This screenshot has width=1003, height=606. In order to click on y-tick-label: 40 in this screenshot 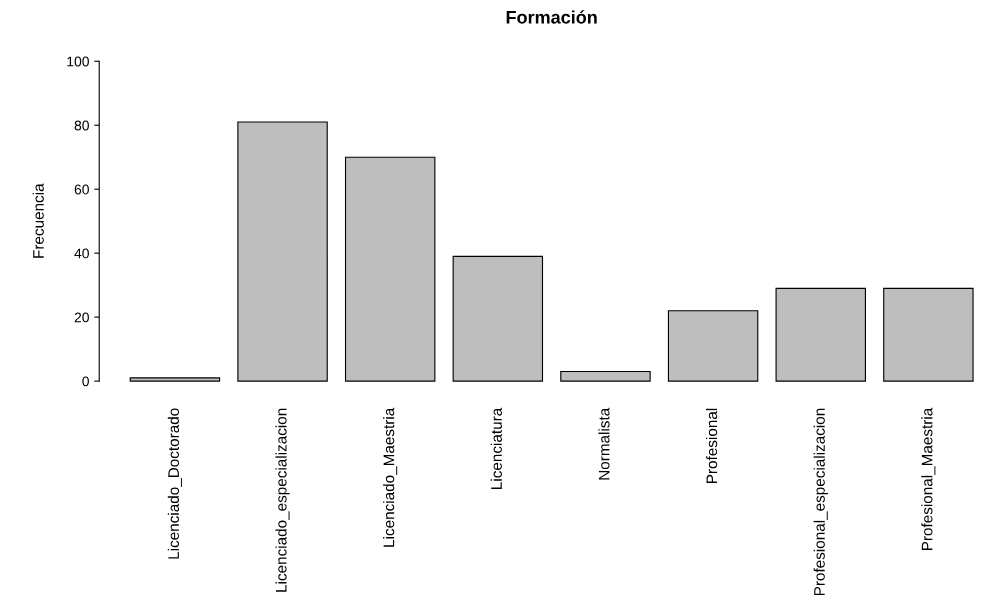, I will do `click(81, 253)`.